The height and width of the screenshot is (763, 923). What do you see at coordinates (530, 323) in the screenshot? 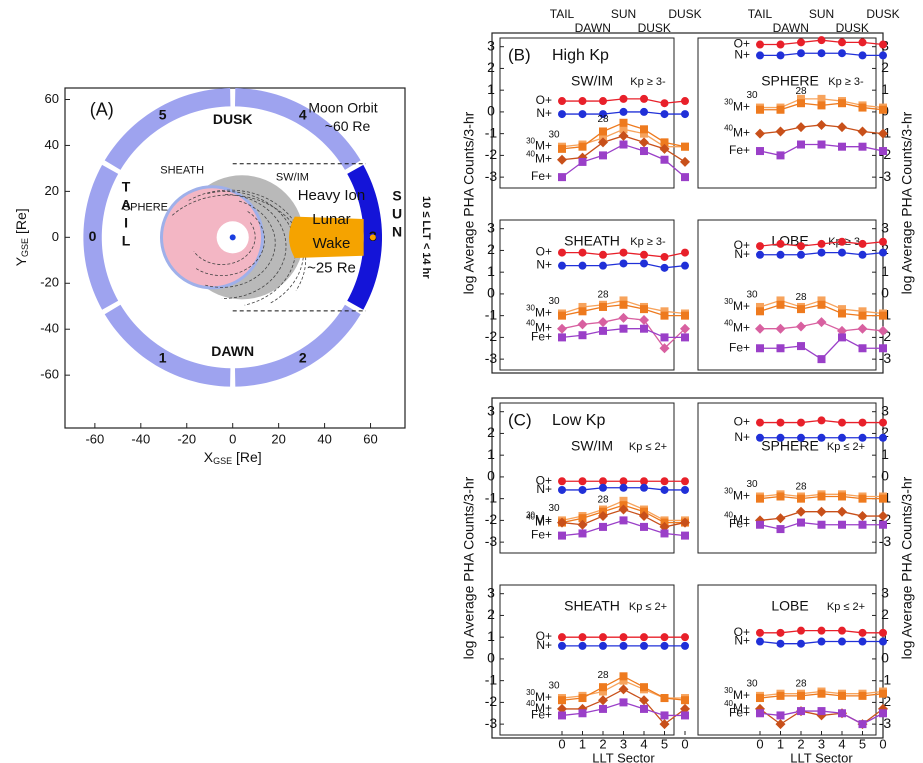
I see `ion-prefix: 40` at bounding box center [530, 323].